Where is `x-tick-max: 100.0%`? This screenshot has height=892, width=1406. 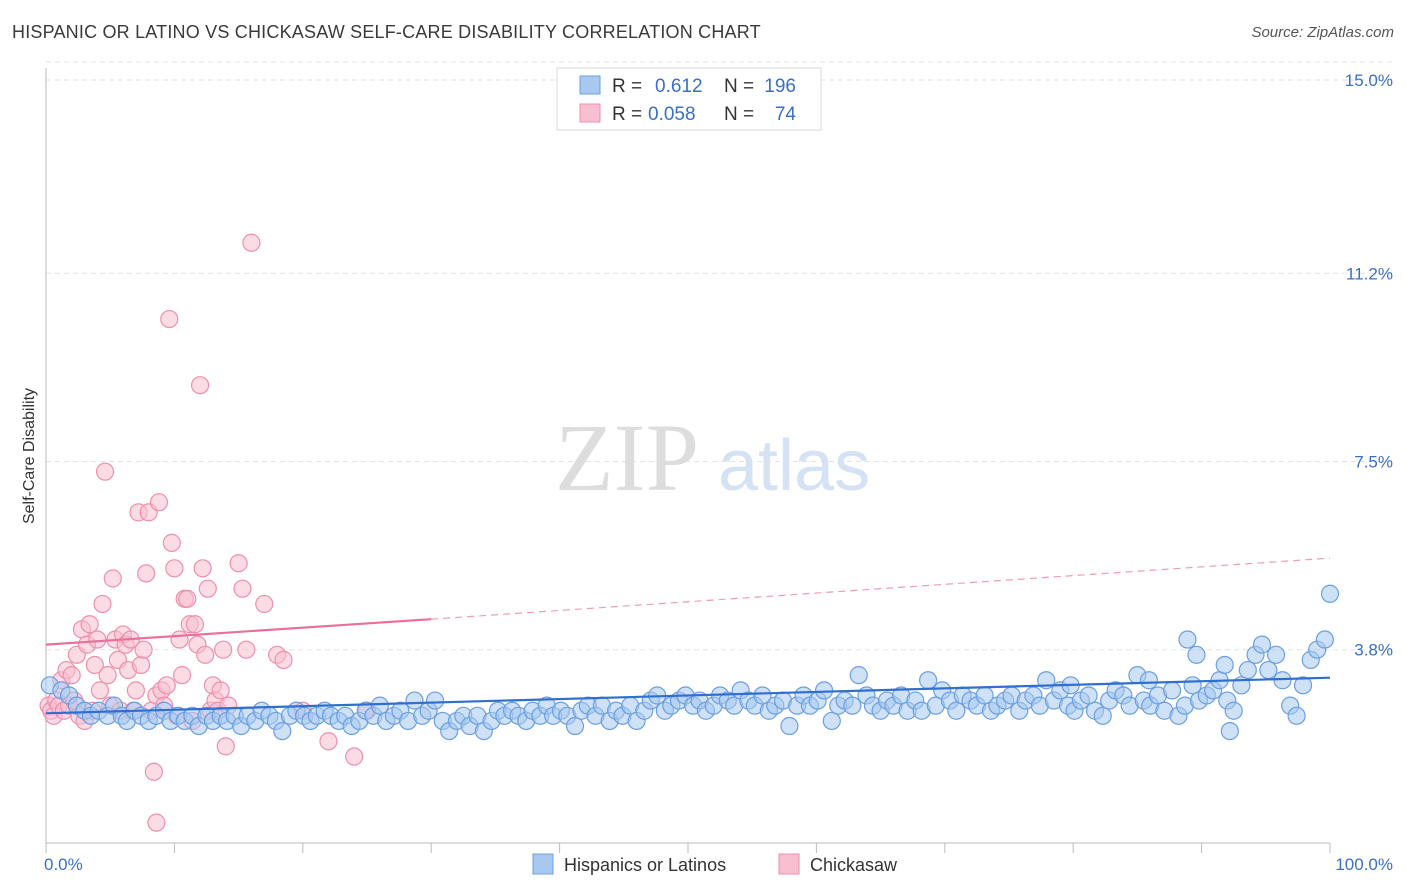 x-tick-max: 100.0% is located at coordinates (1364, 864).